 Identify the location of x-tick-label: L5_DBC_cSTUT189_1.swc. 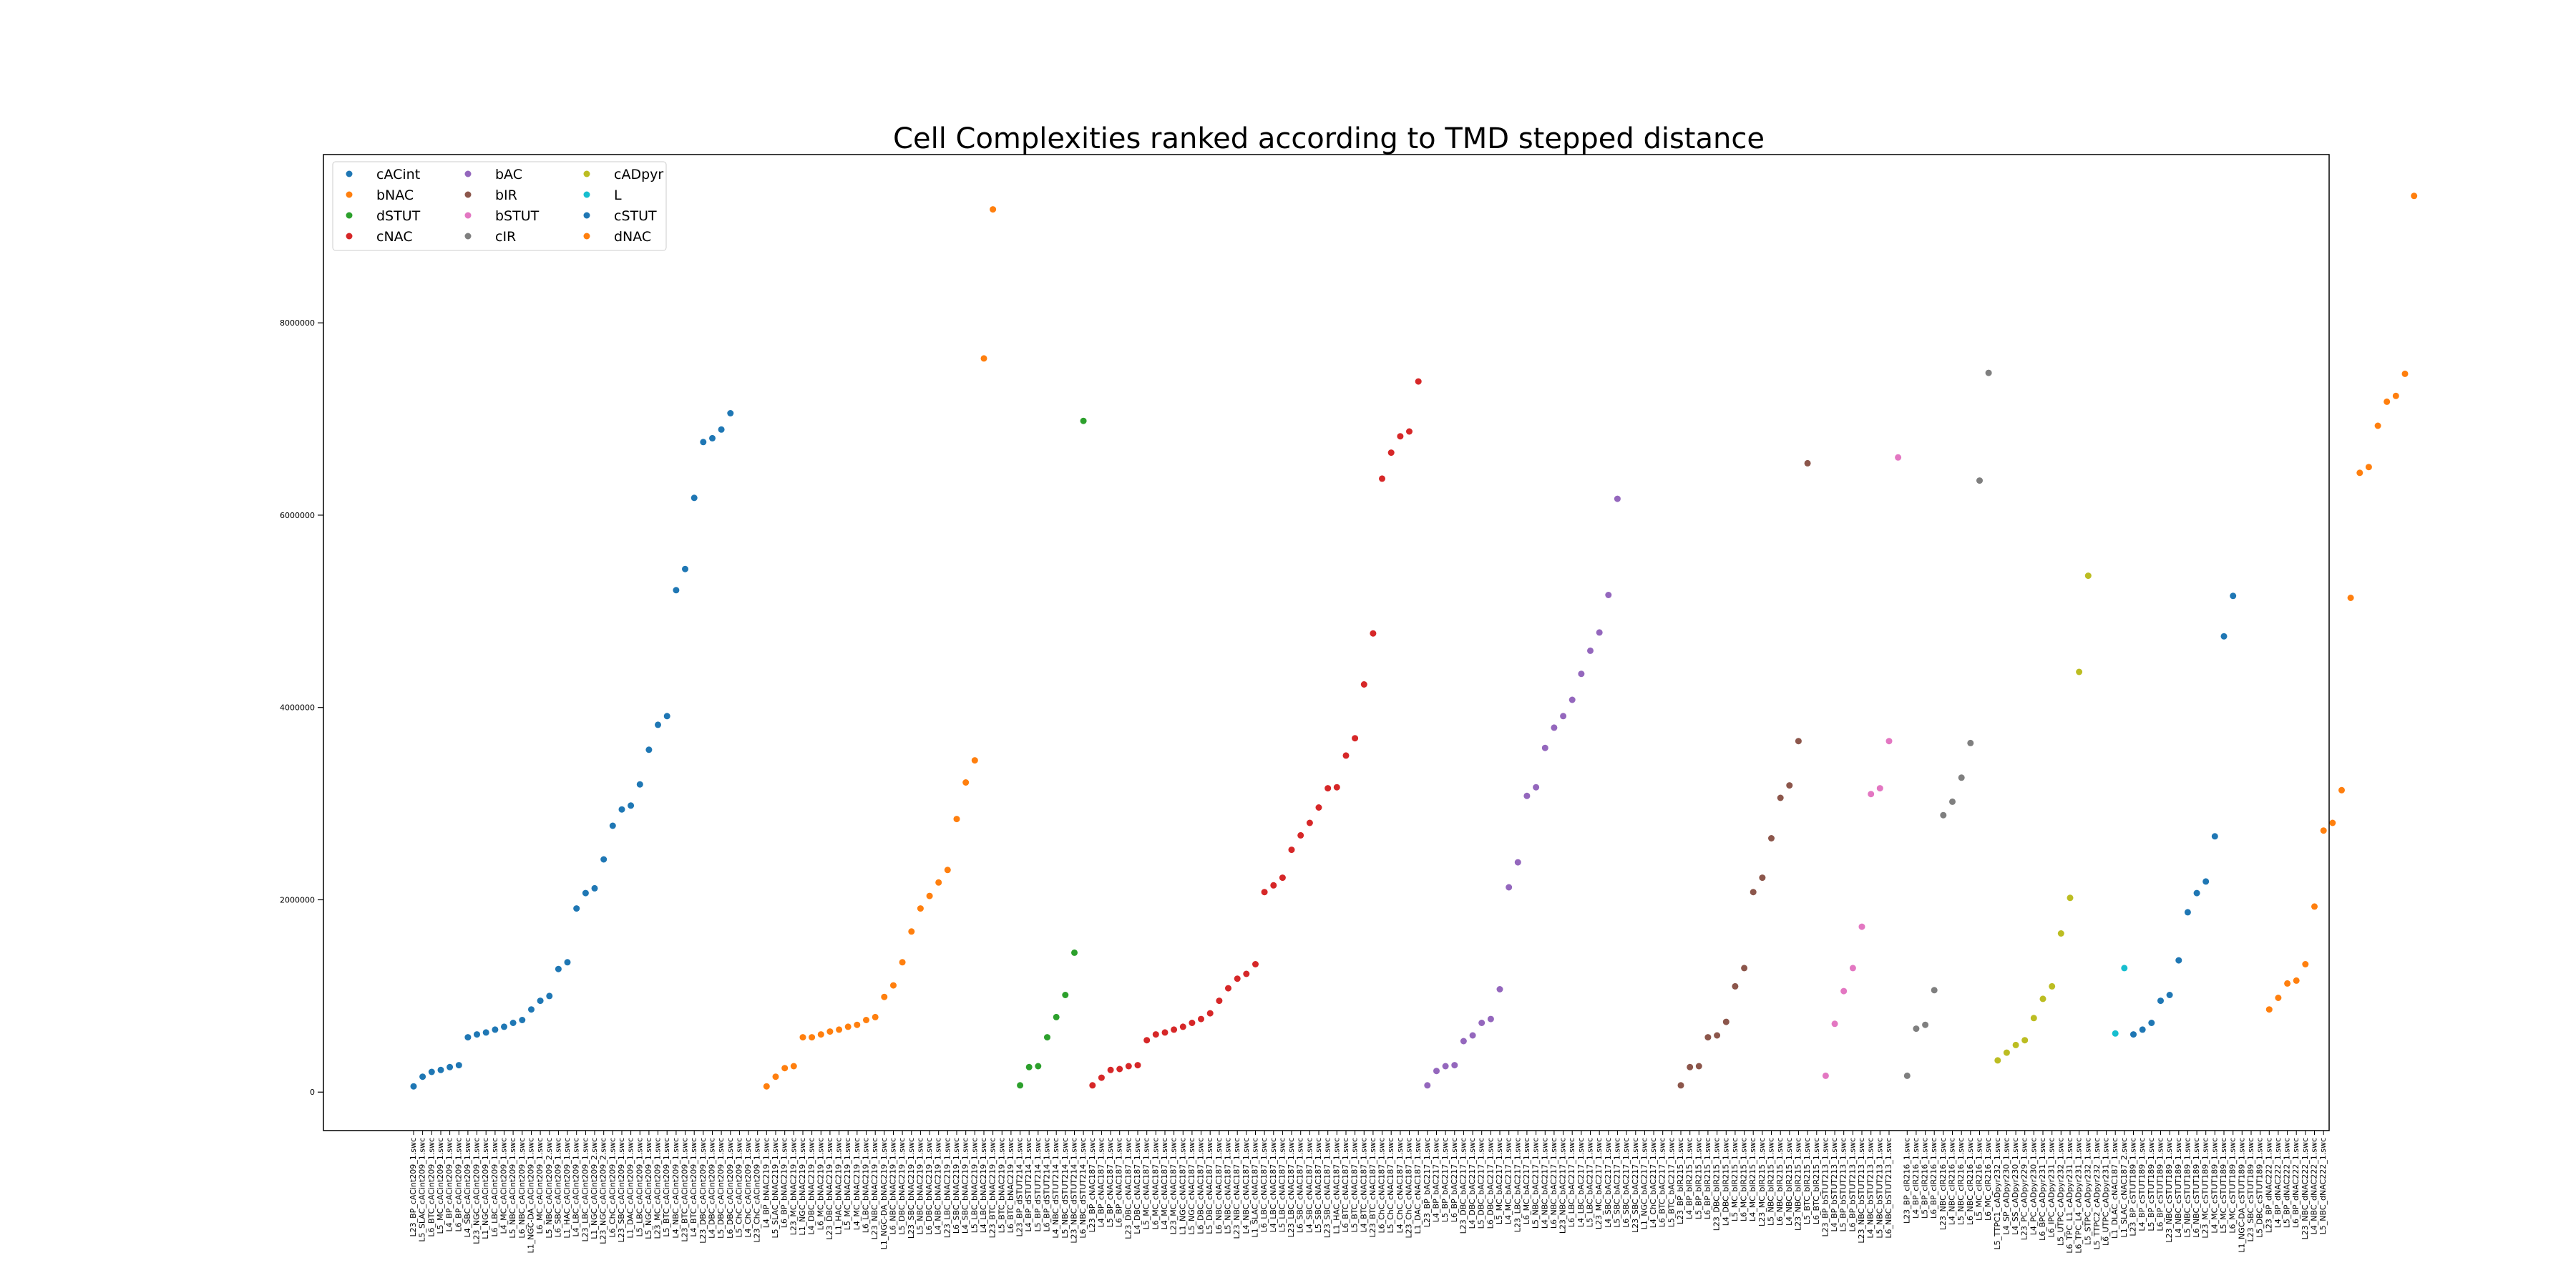
(2260, 1188).